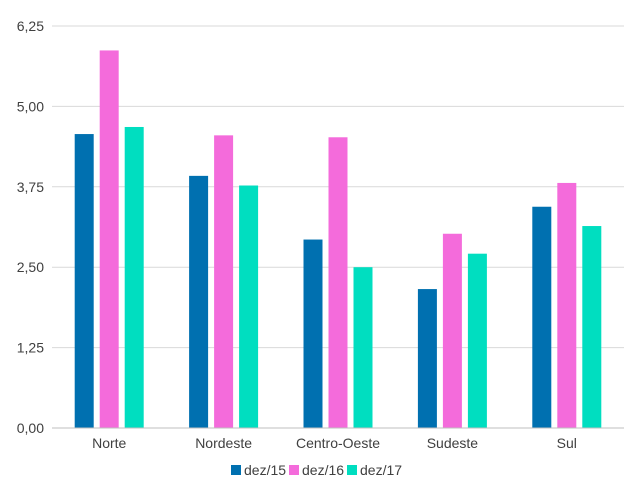 The height and width of the screenshot is (484, 628). I want to click on y-tick-label: 0,00, so click(30, 428).